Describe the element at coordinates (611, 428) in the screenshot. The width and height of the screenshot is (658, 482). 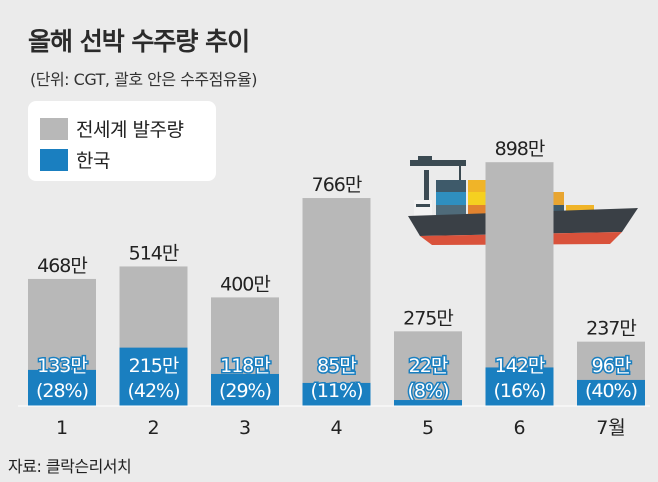
I see `x-tick-label: 7월` at that location.